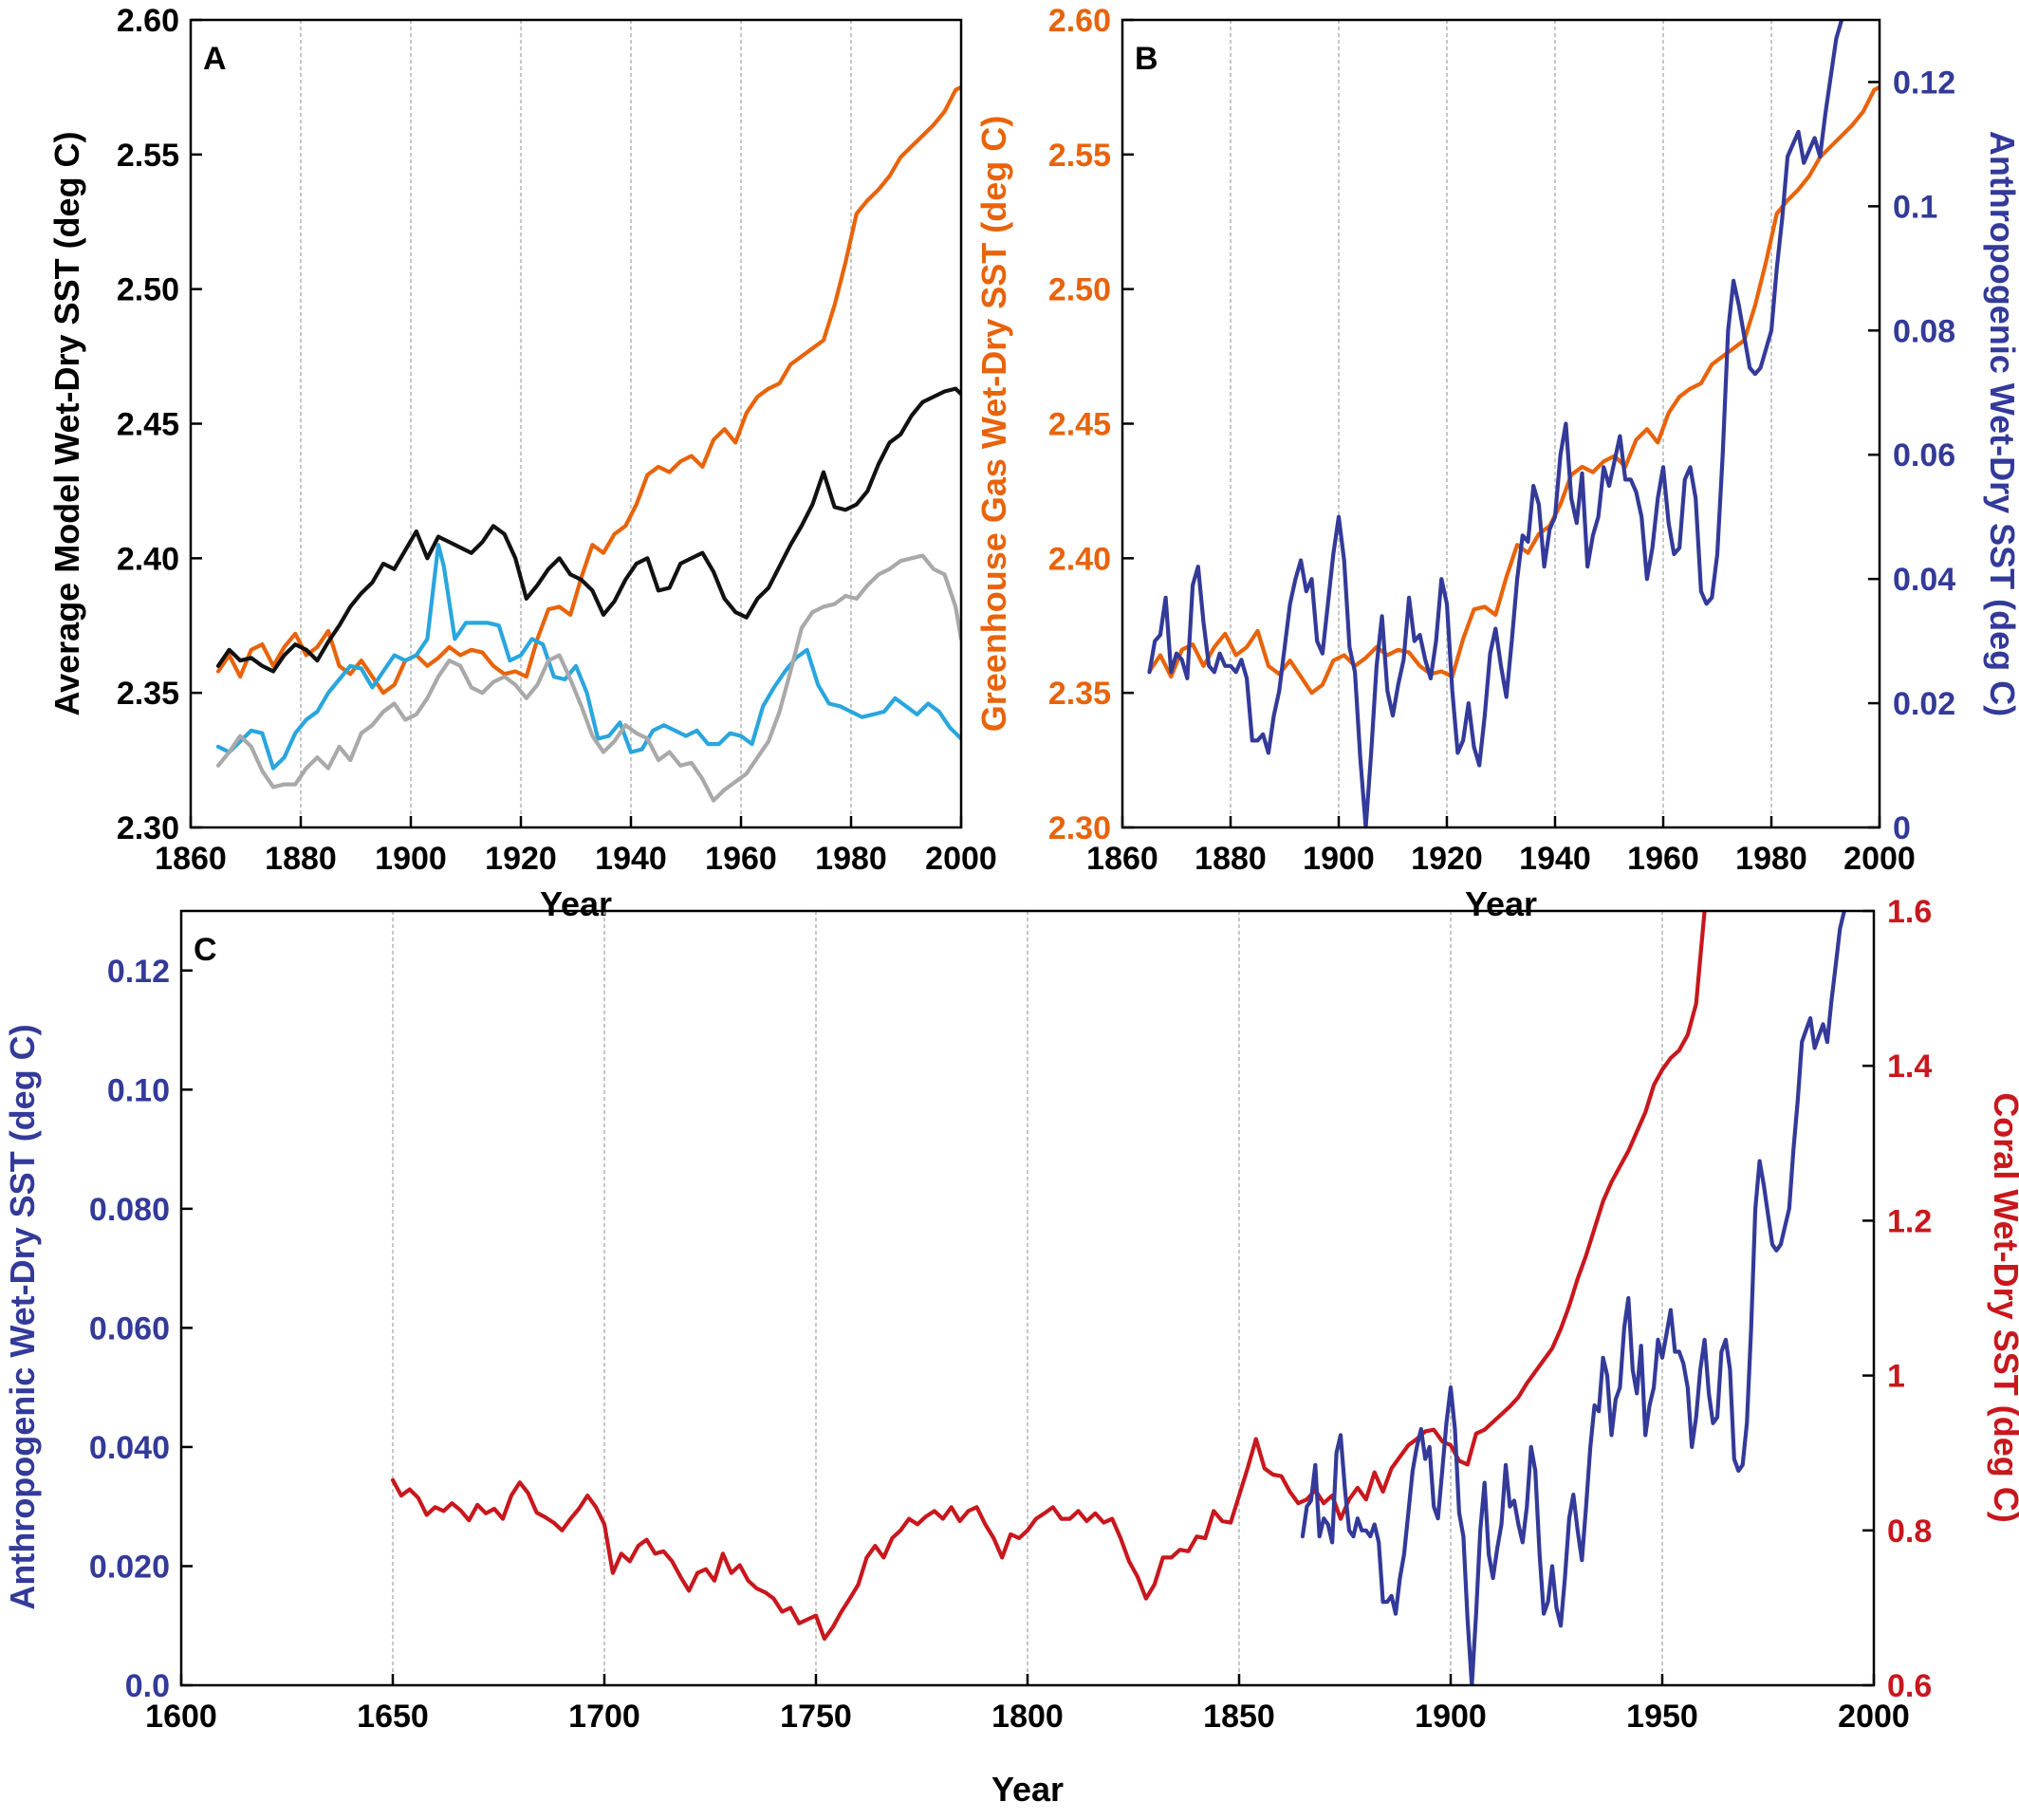 The image size is (2019, 1820). I want to click on y-tick-label-right: 0, so click(1902, 828).